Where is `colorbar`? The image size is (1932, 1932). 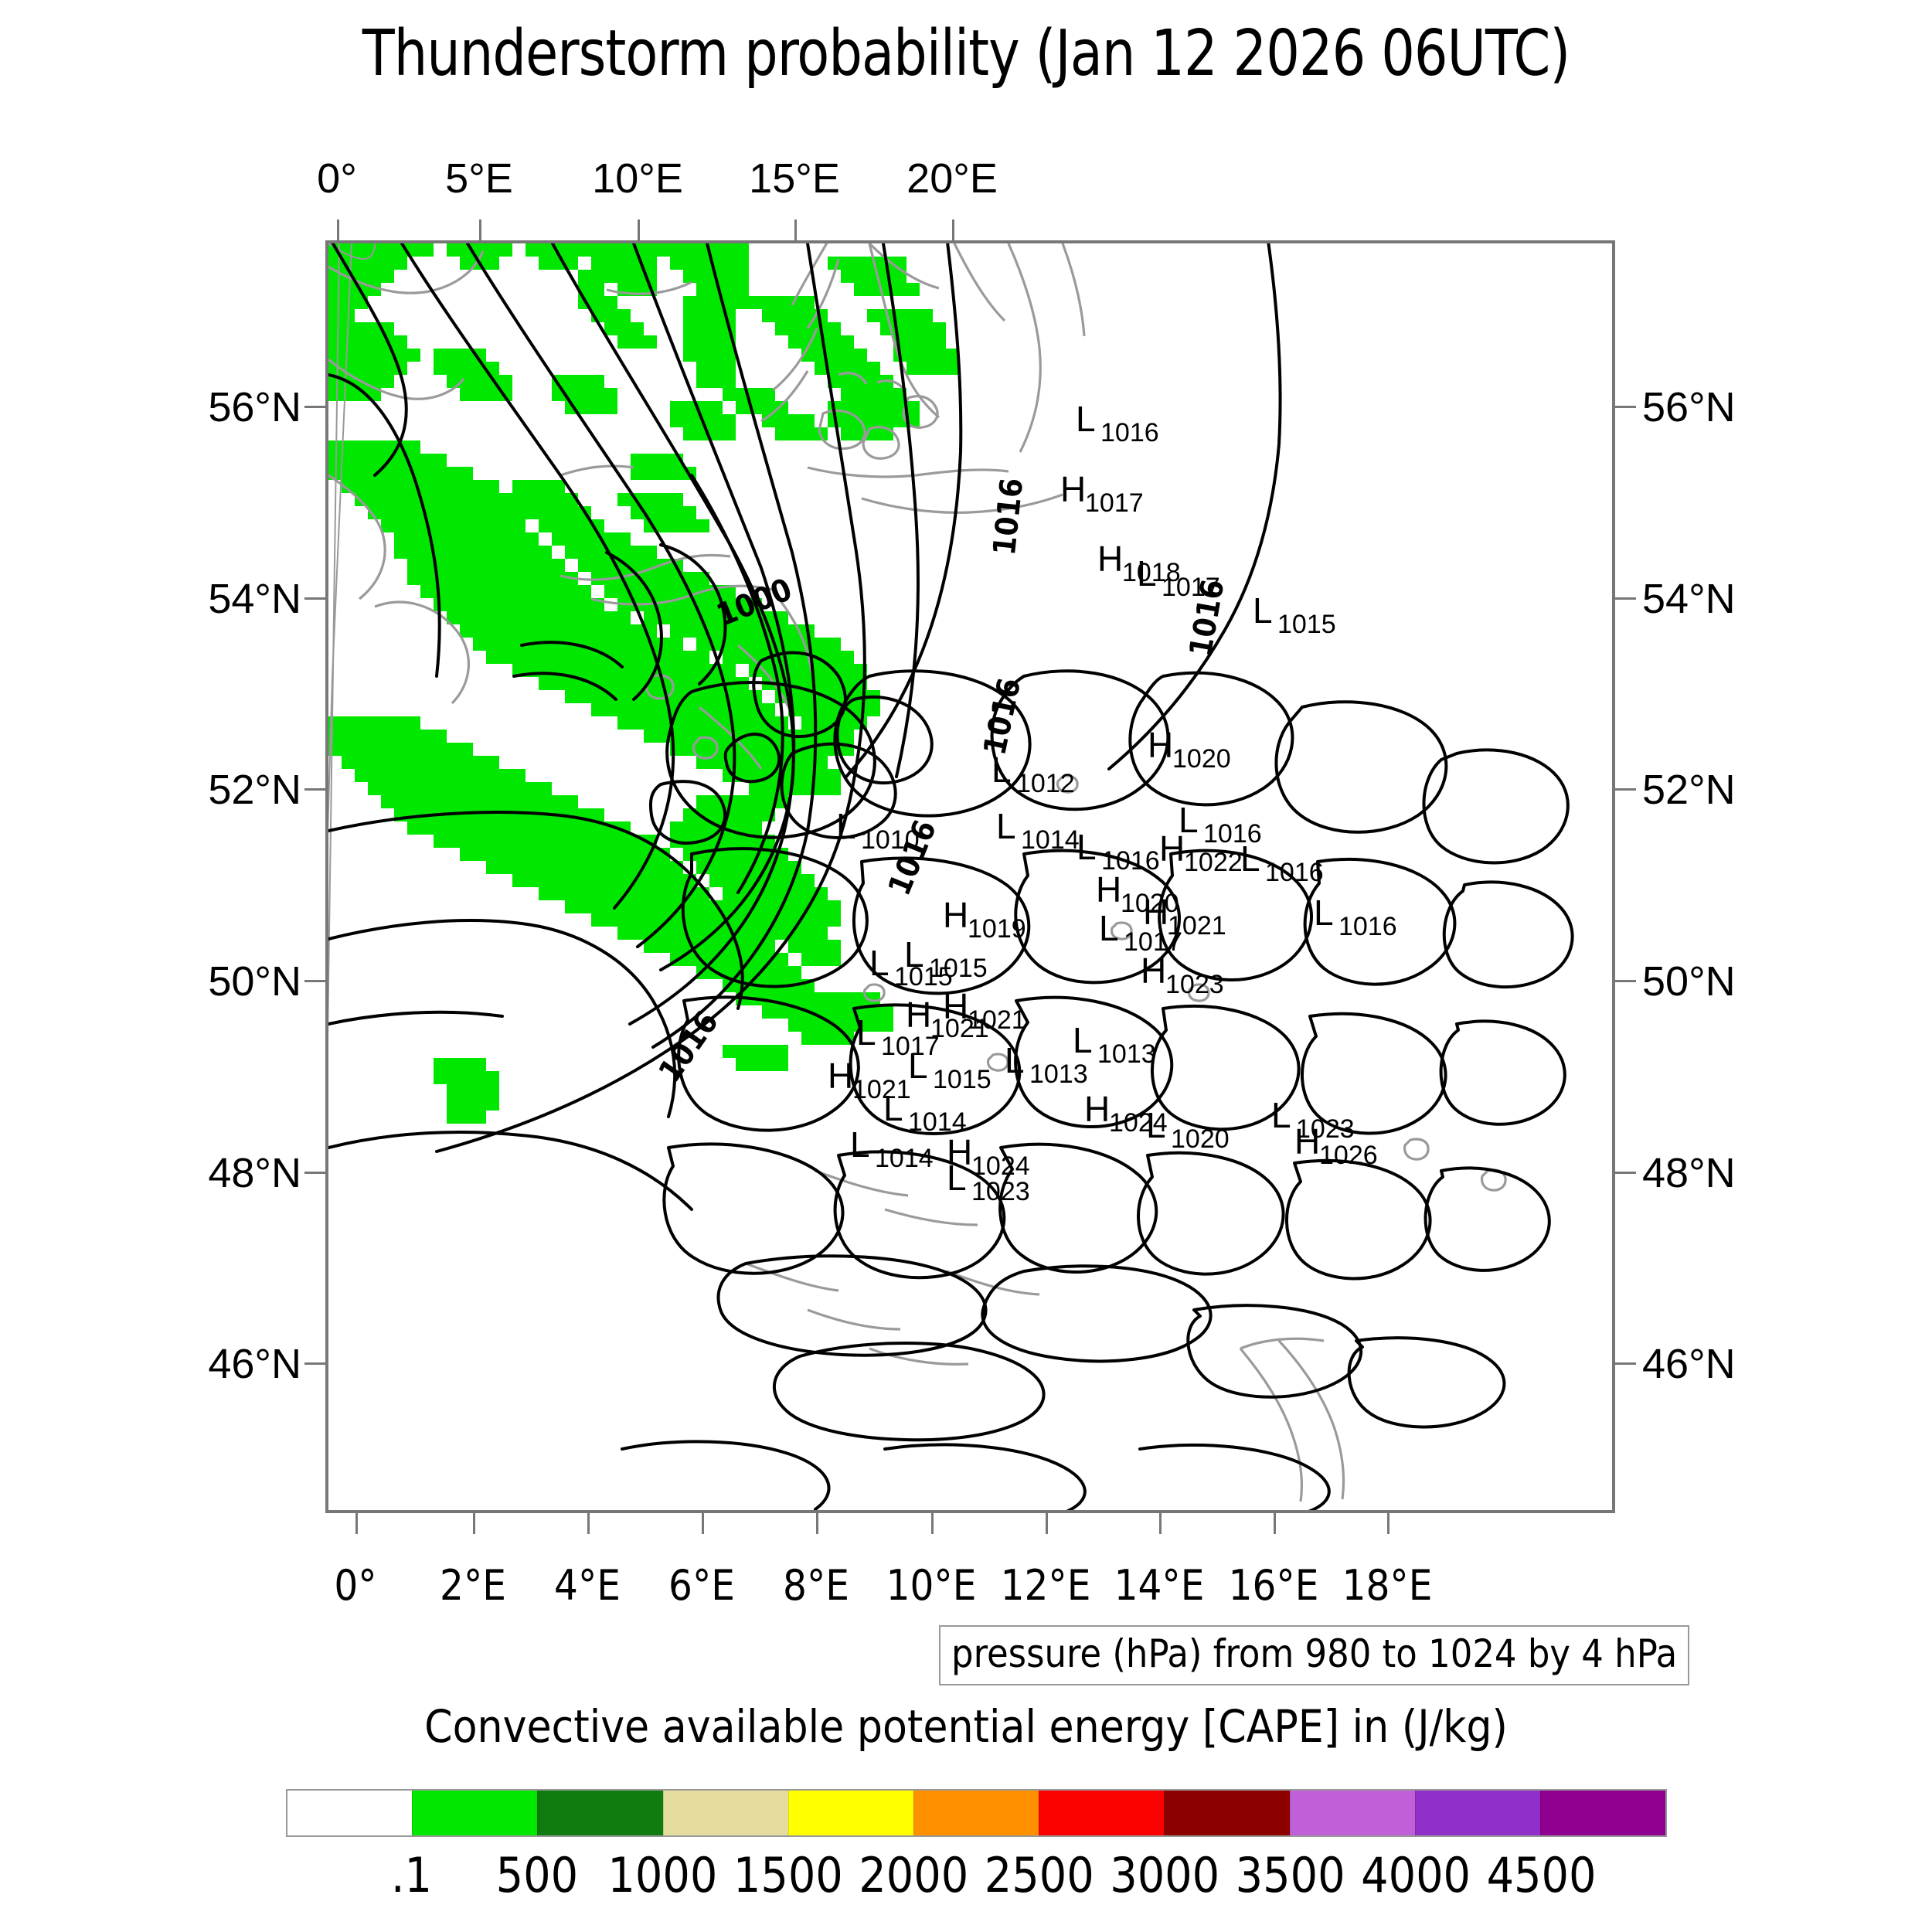 colorbar is located at coordinates (977, 1813).